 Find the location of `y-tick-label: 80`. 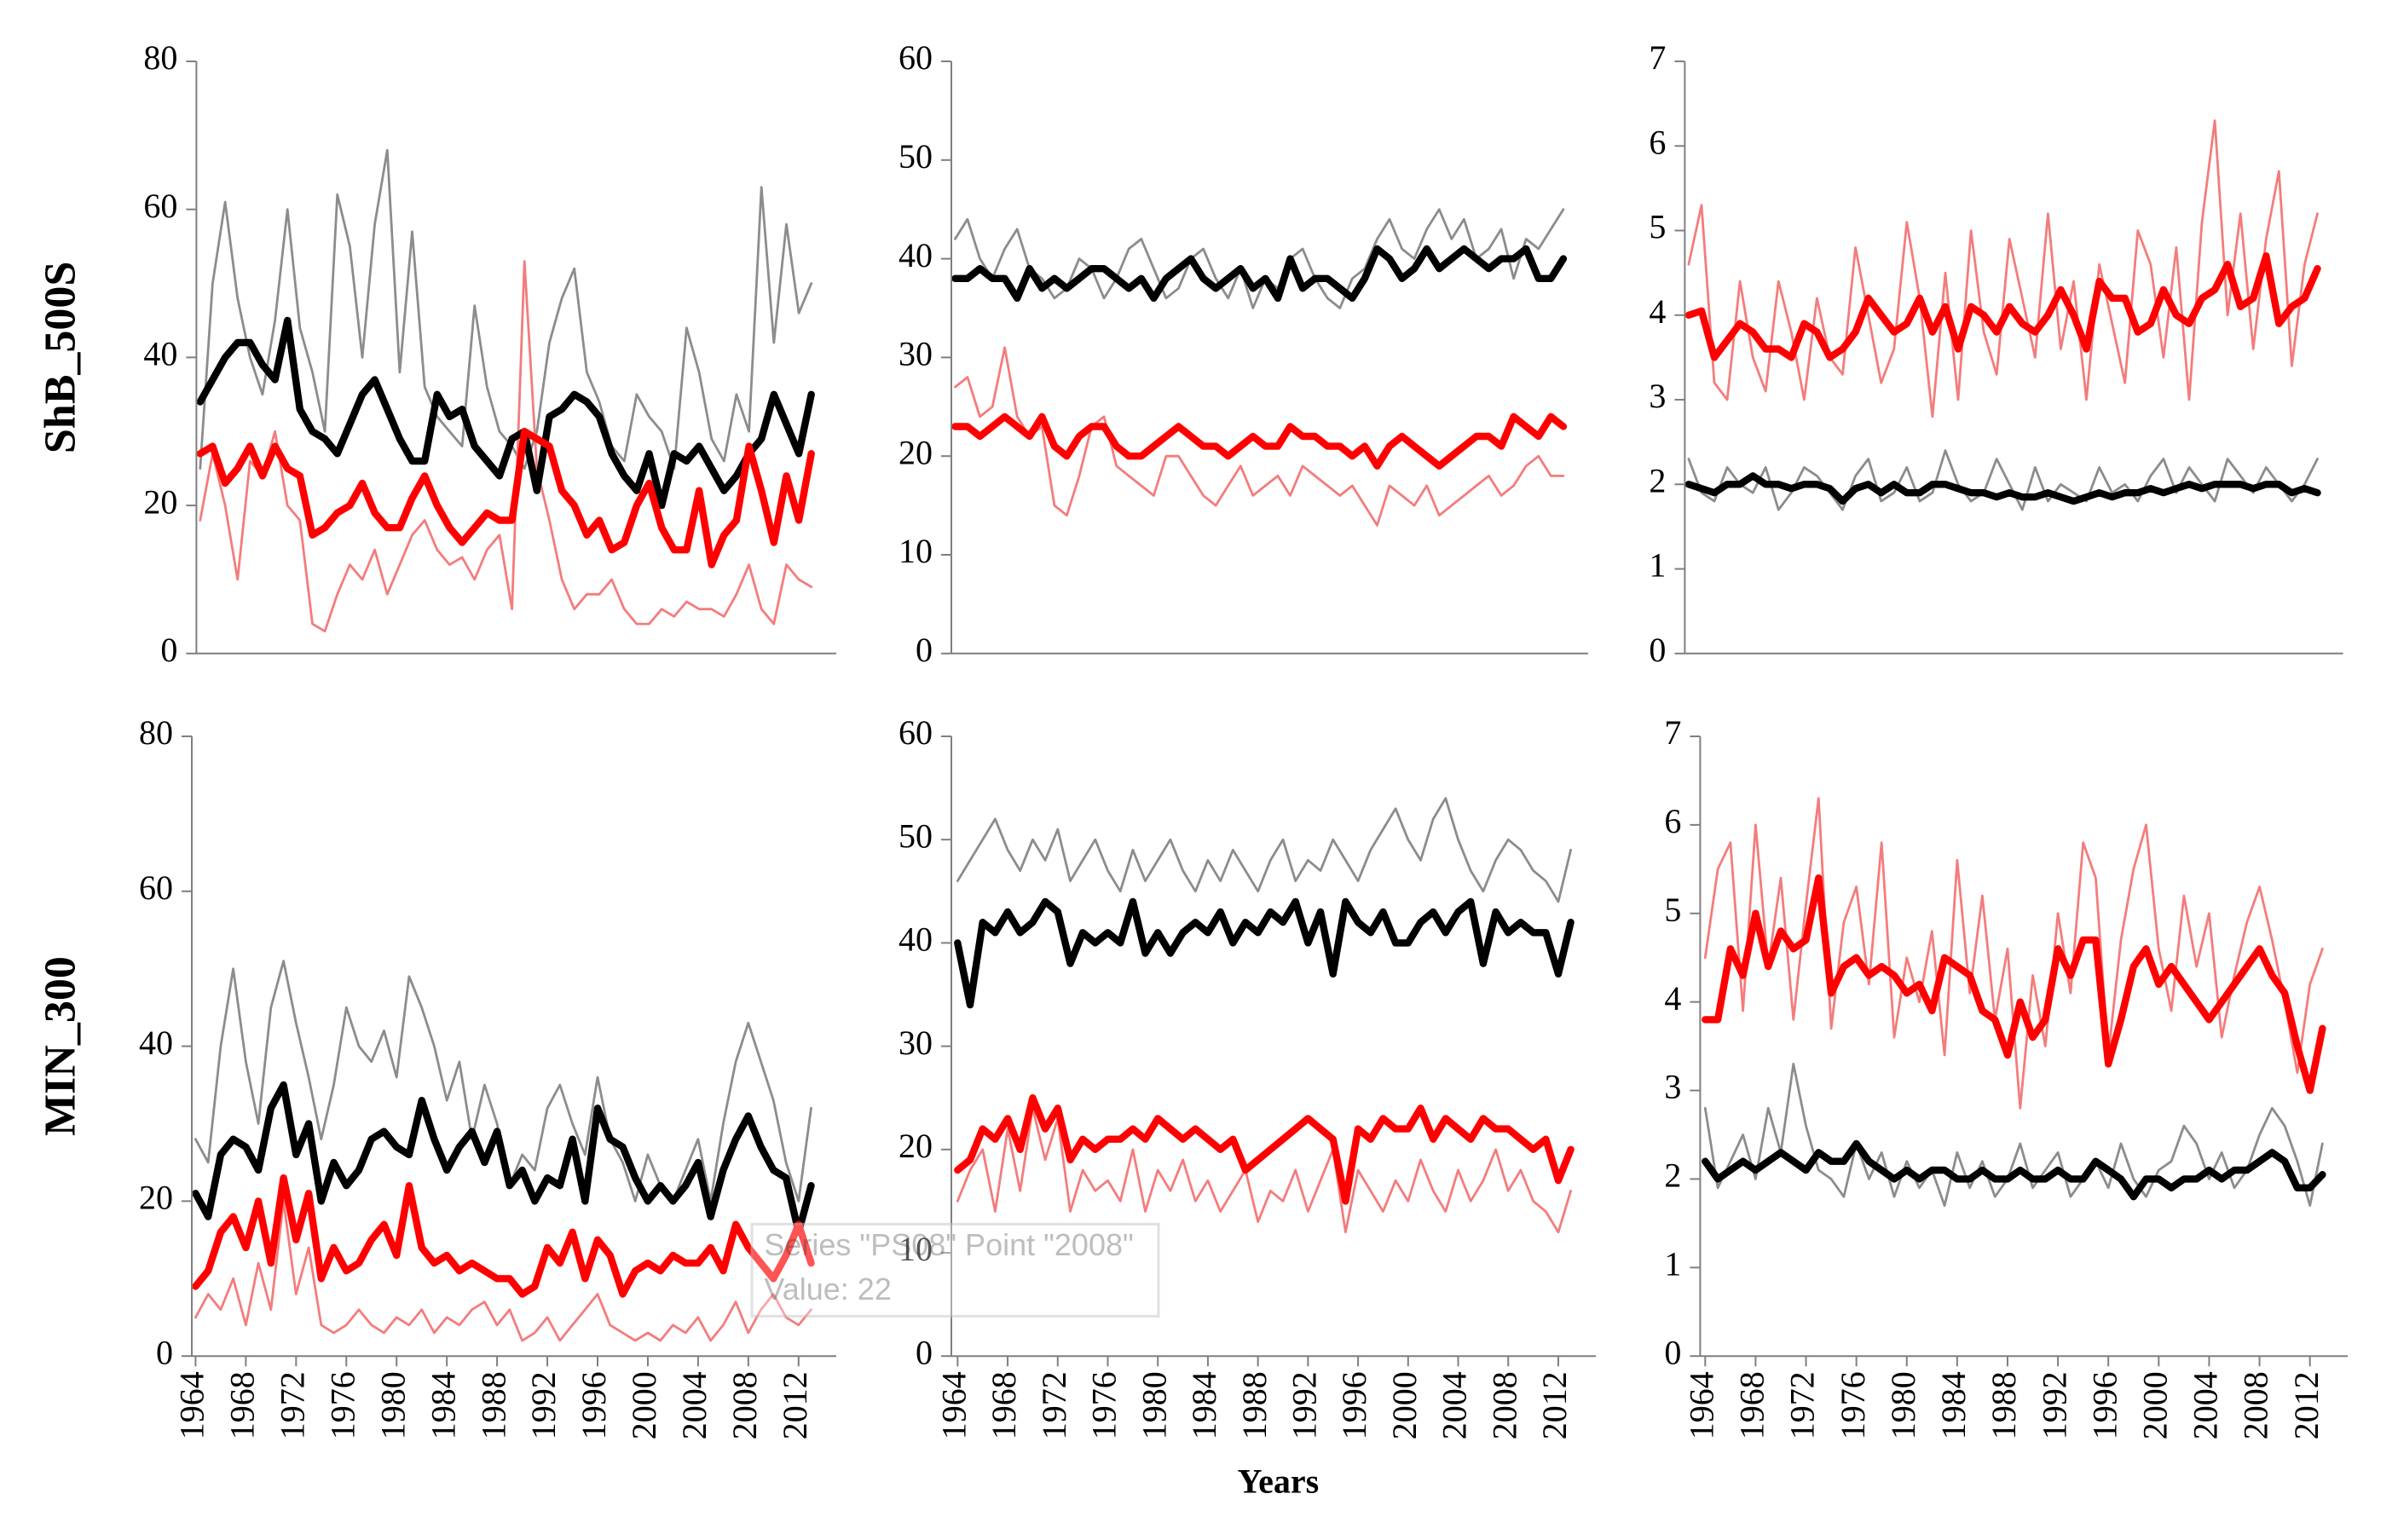

y-tick-label: 80 is located at coordinates (156, 732).